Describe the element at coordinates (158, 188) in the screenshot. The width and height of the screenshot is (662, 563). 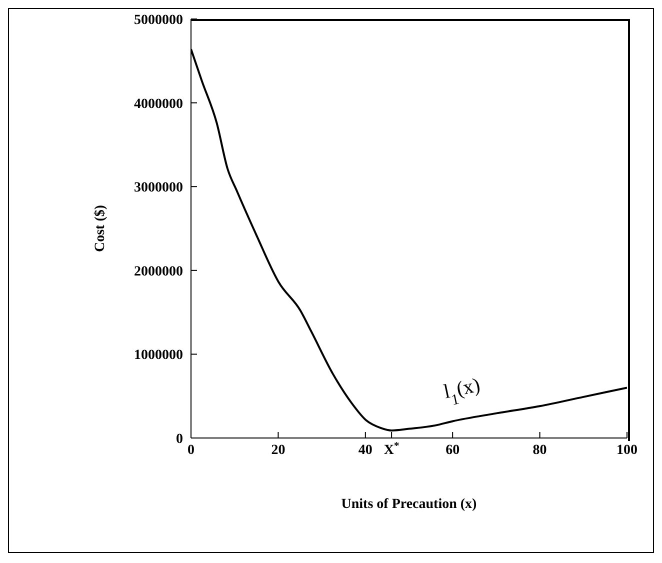
I see `y-tick-label: 3000000` at that location.